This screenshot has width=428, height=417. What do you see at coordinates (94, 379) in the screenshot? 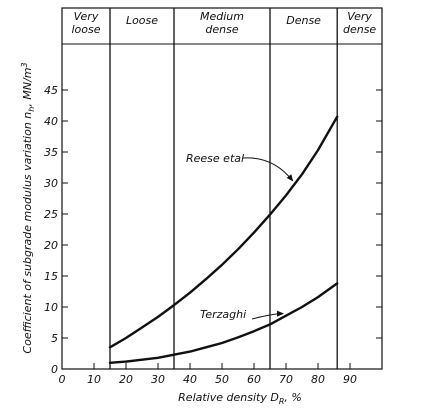
I see `x-tick-label: 10` at bounding box center [94, 379].